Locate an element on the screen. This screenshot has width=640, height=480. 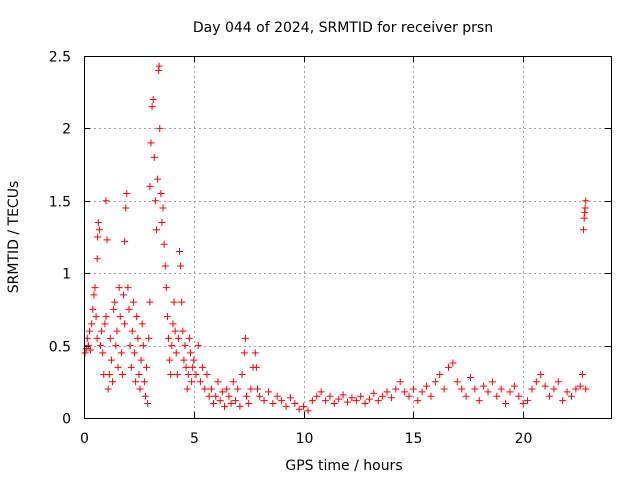
x-tick-label: 0 is located at coordinates (84, 439).